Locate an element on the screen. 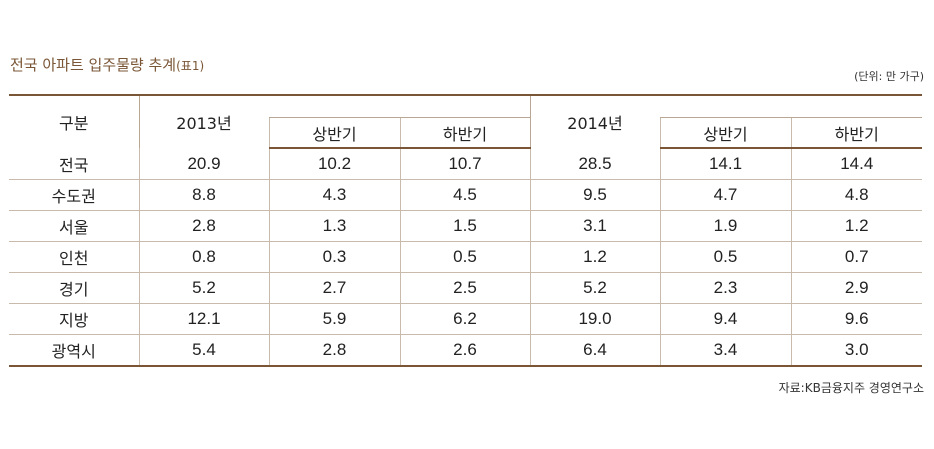 The height and width of the screenshot is (449, 934). cell-2014-first-half: 4.7 is located at coordinates (725, 195).